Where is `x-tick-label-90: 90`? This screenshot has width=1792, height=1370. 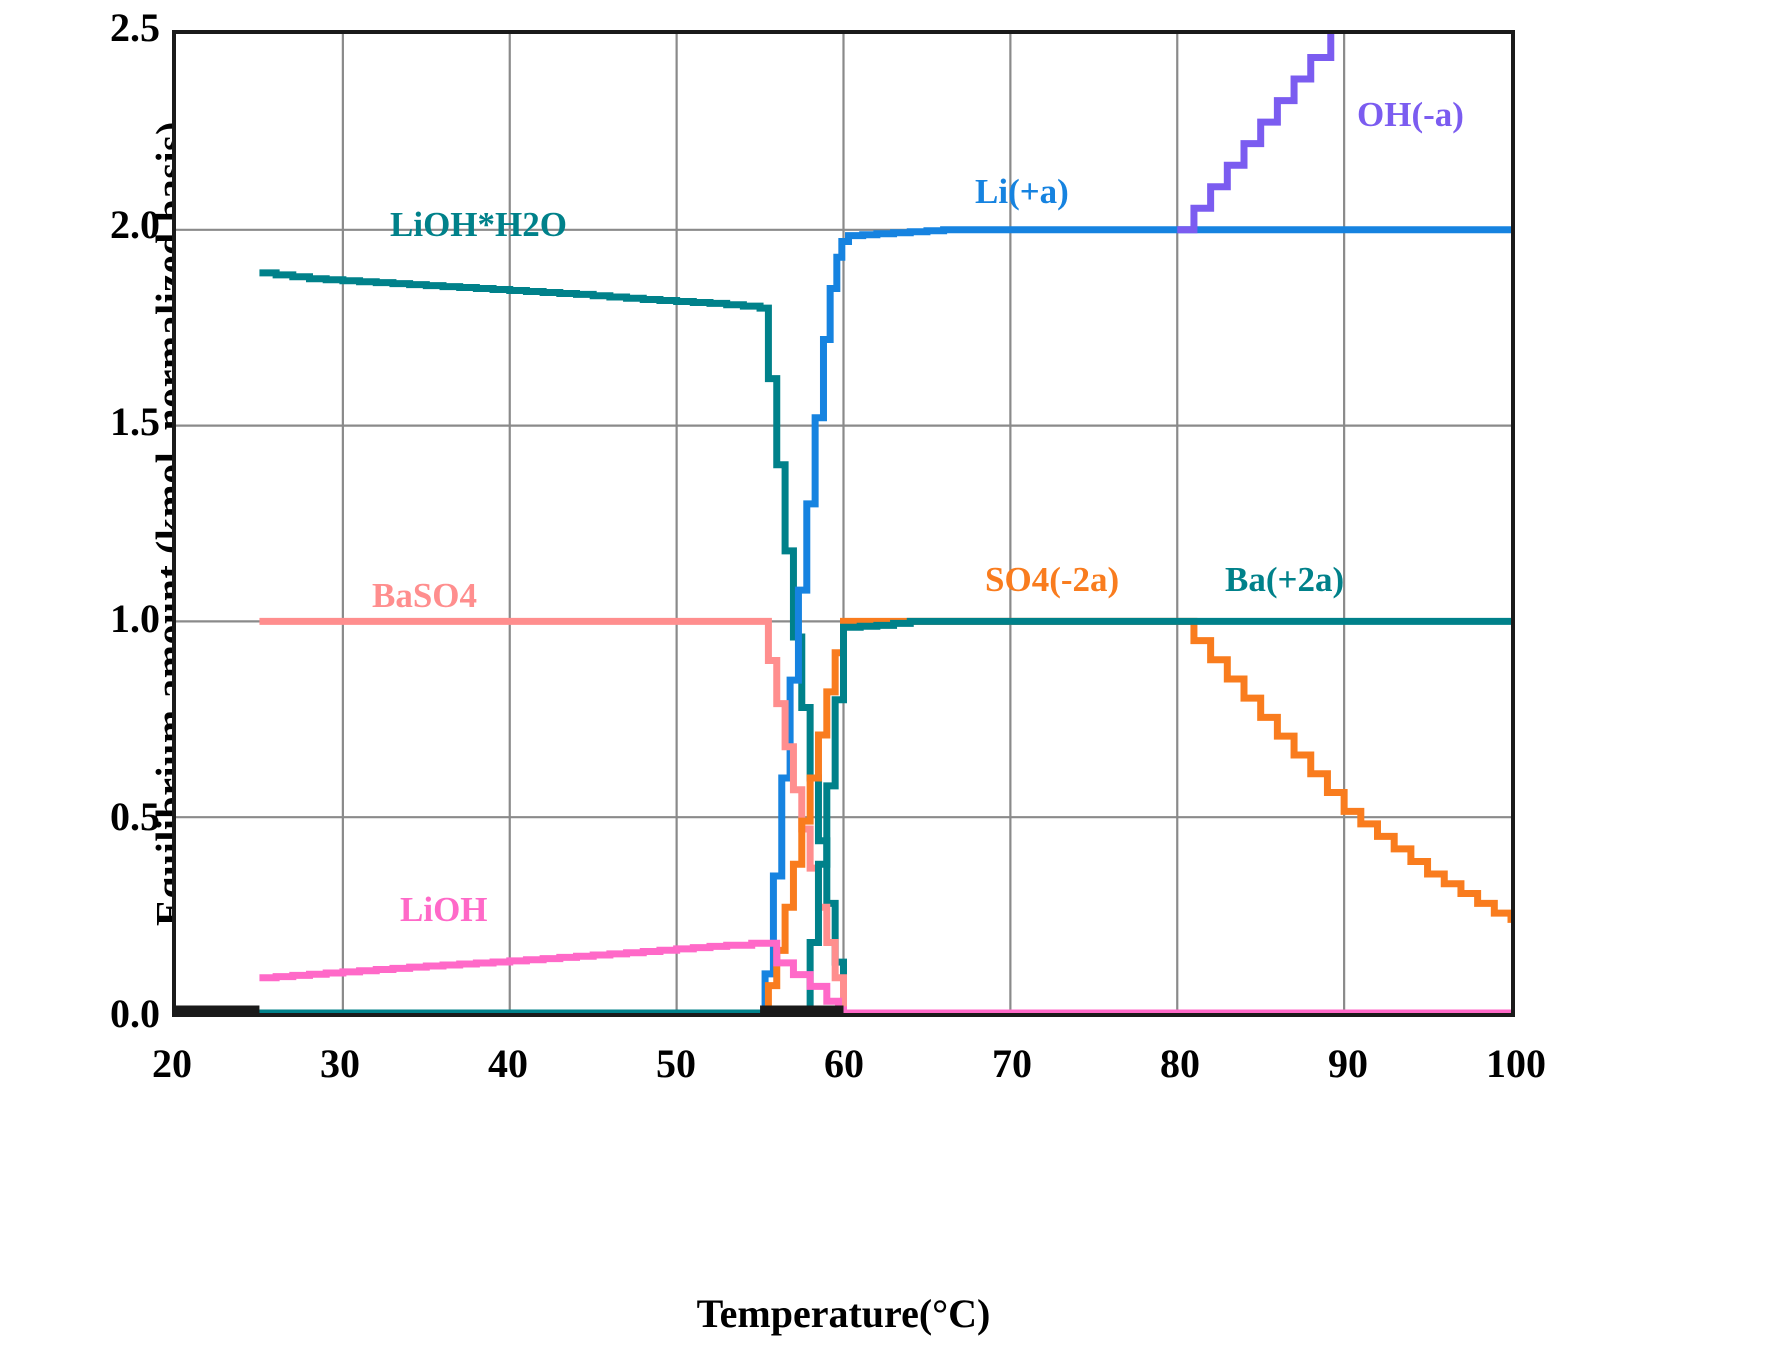 x-tick-label-90: 90 is located at coordinates (1348, 1063).